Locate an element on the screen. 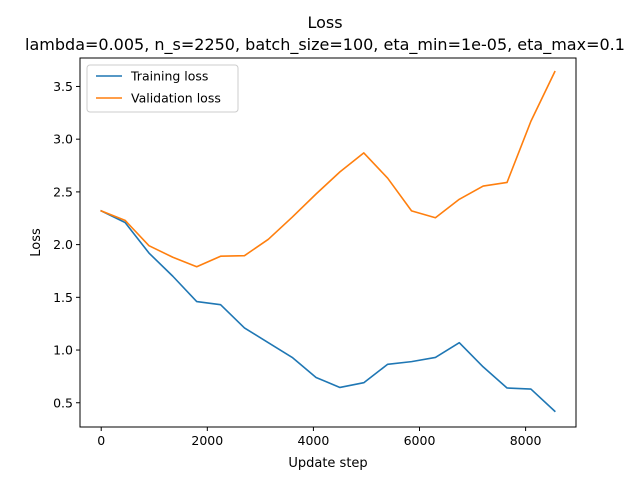 This screenshot has height=480, width=640. x-tick-label: 0 is located at coordinates (101, 440).